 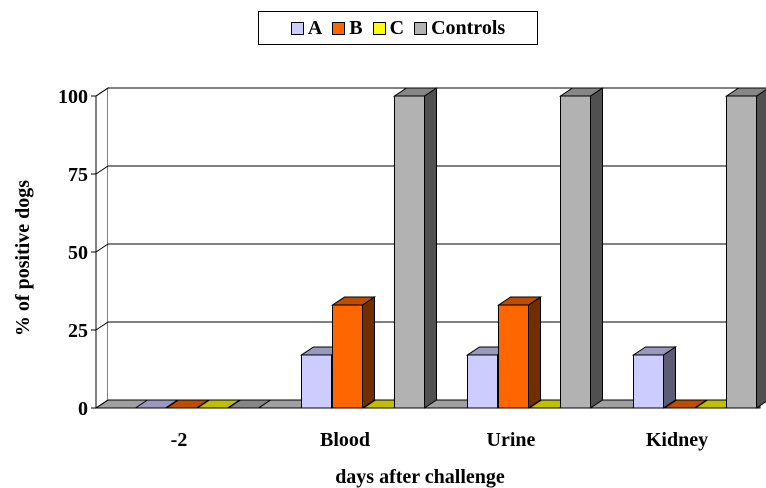 I want to click on bar-controls-urine, so click(x=581, y=248).